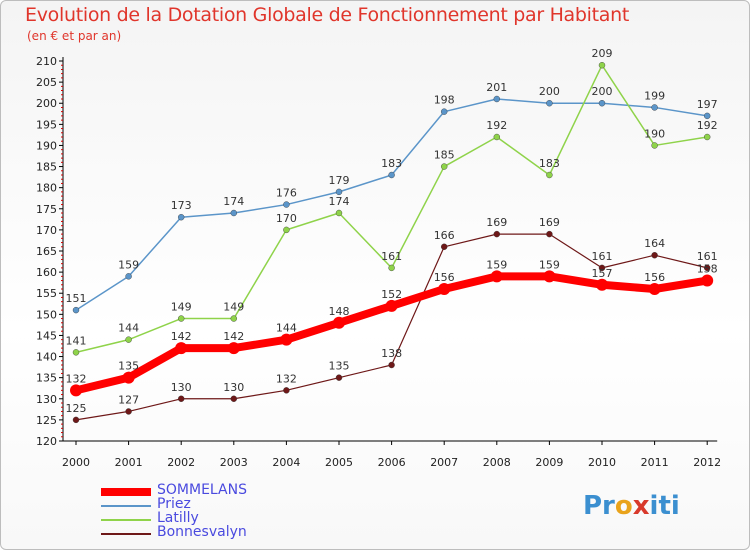 This screenshot has width=750, height=550. Describe the element at coordinates (46, 230) in the screenshot. I see `y-tick-label: 170` at that location.